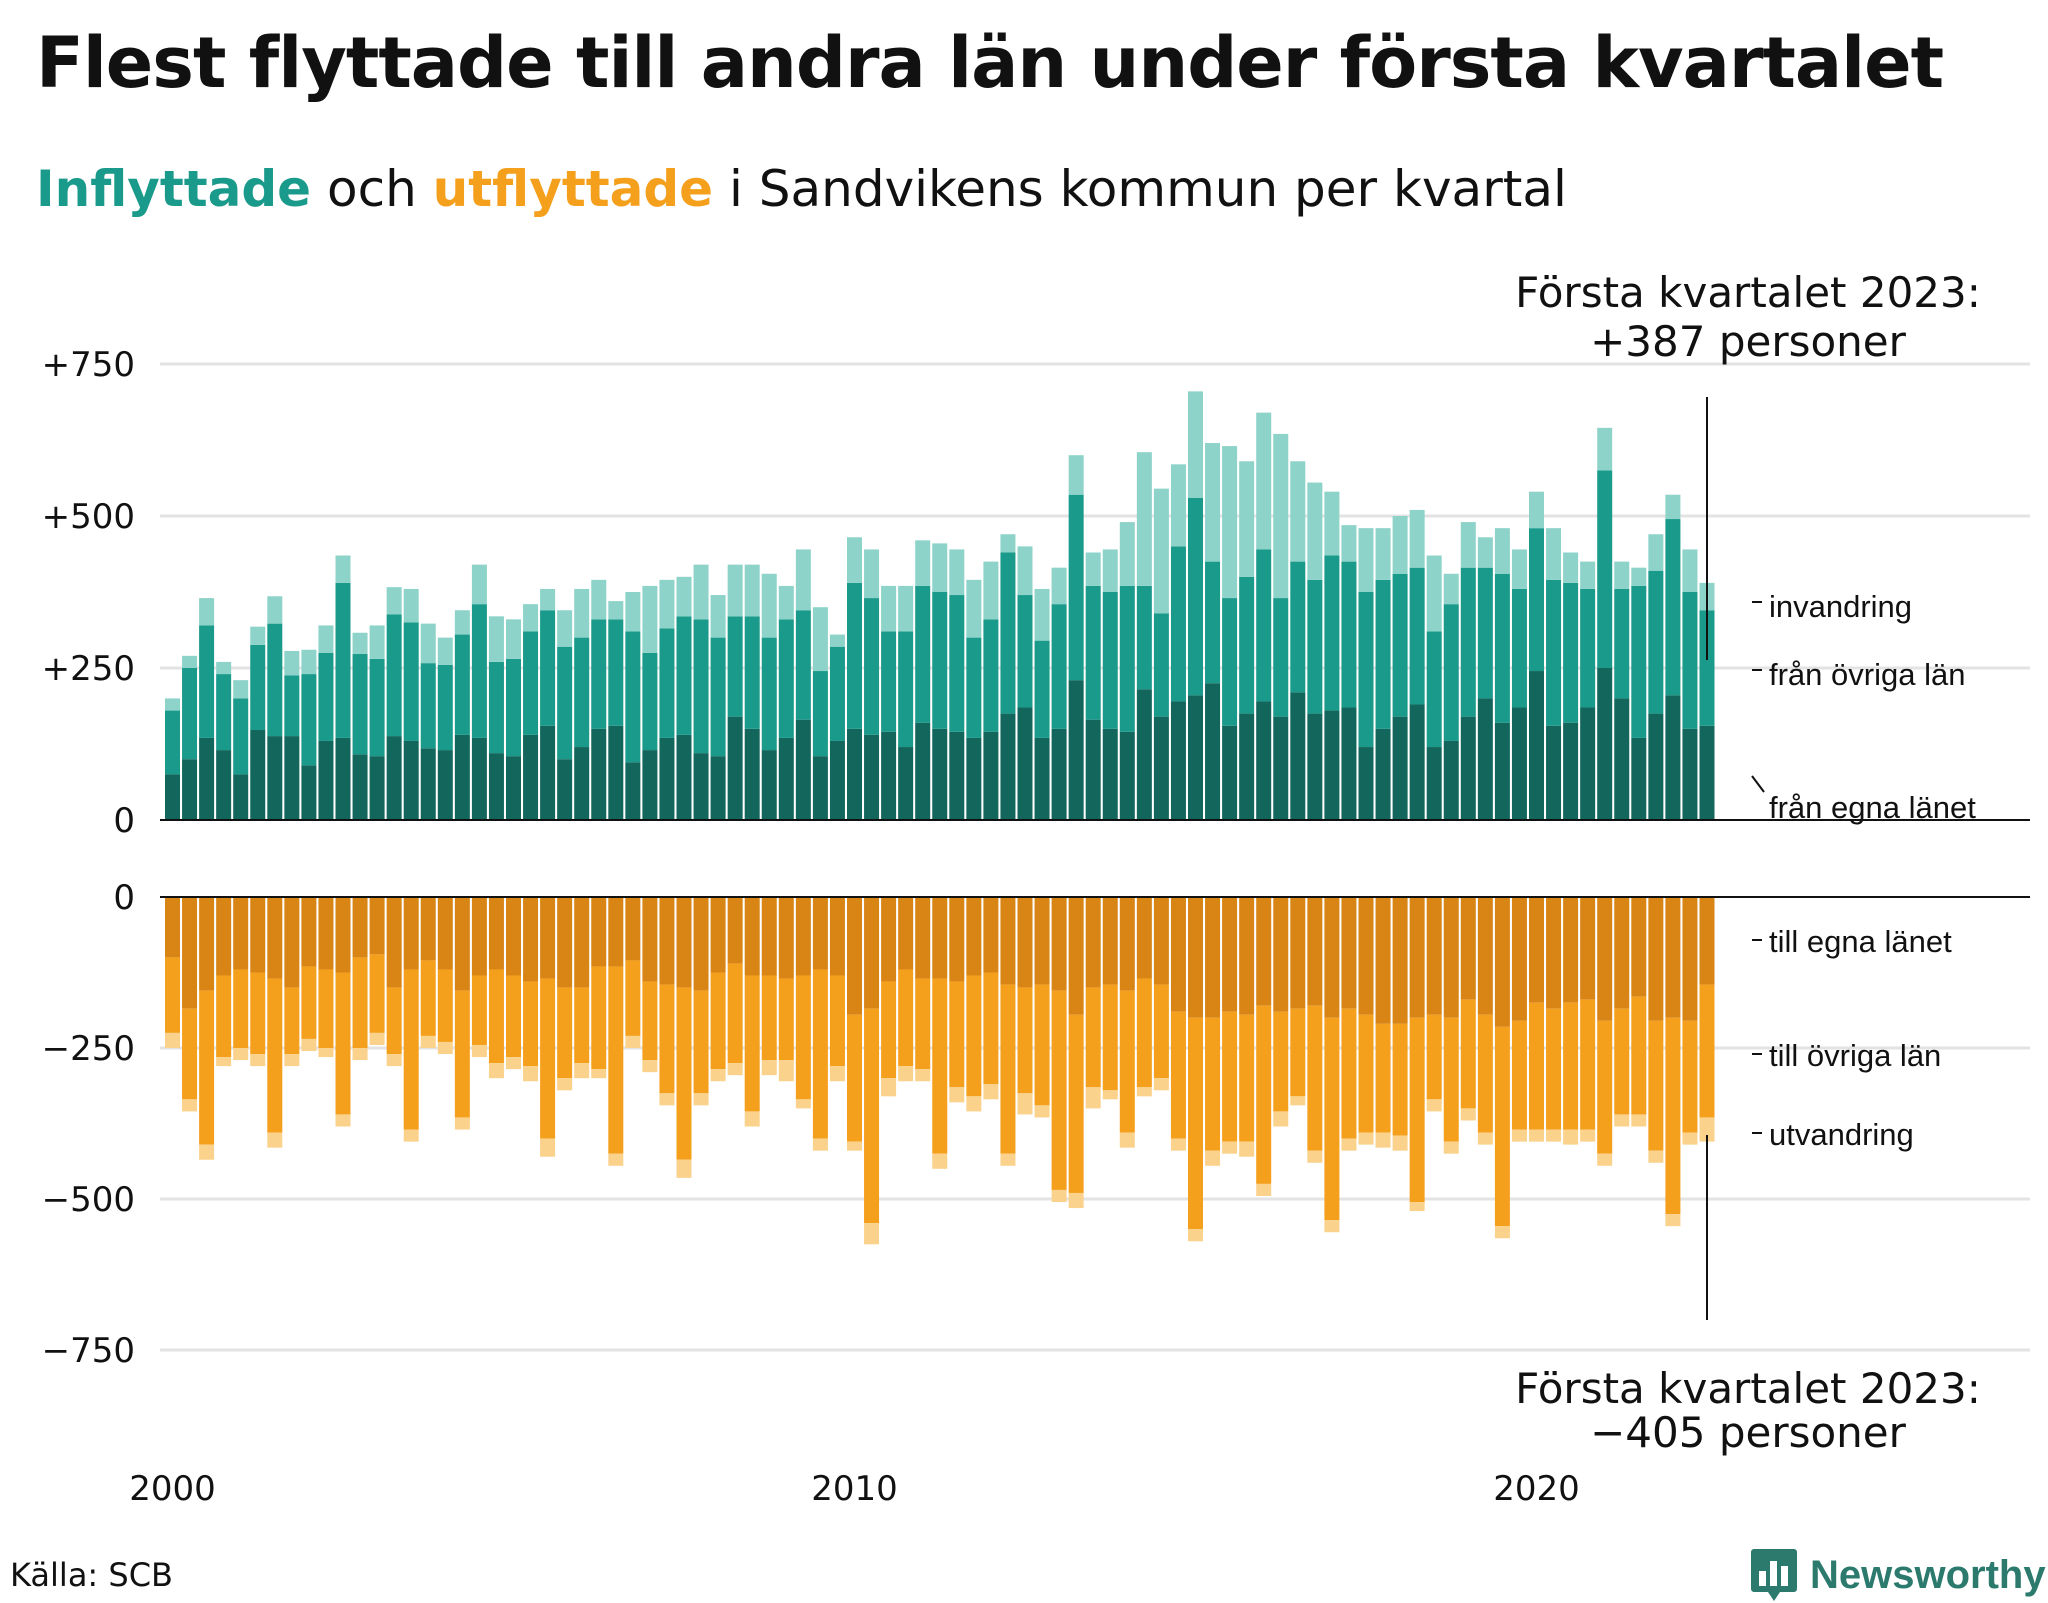 This screenshot has height=1603, width=2048. I want to click on subtitle-inflyttade: Inflyttade, so click(174, 189).